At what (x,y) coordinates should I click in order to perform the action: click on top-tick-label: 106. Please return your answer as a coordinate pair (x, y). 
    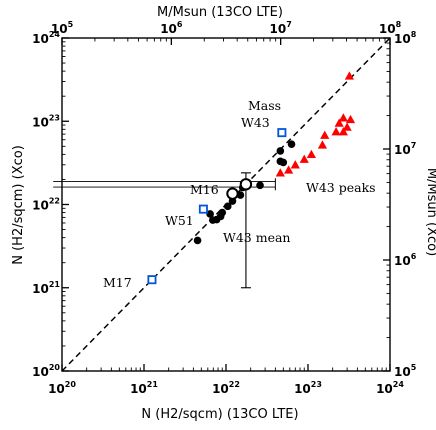
    Looking at the image, I should click on (171, 28).